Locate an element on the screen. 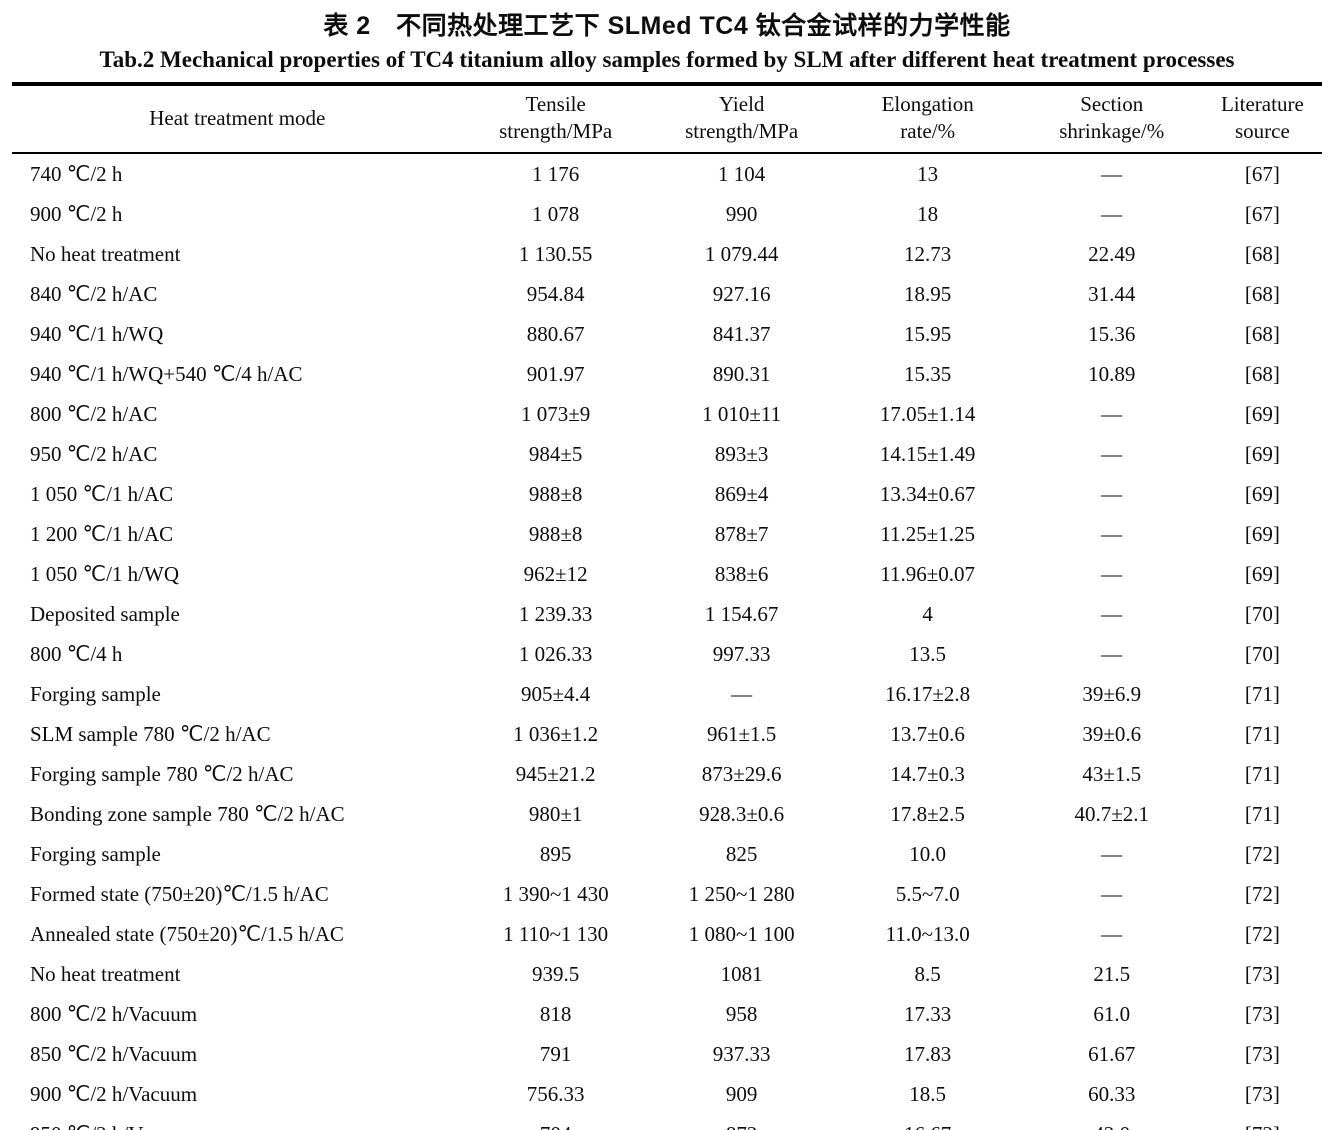  column-header-line: strength/MPa is located at coordinates (742, 131).